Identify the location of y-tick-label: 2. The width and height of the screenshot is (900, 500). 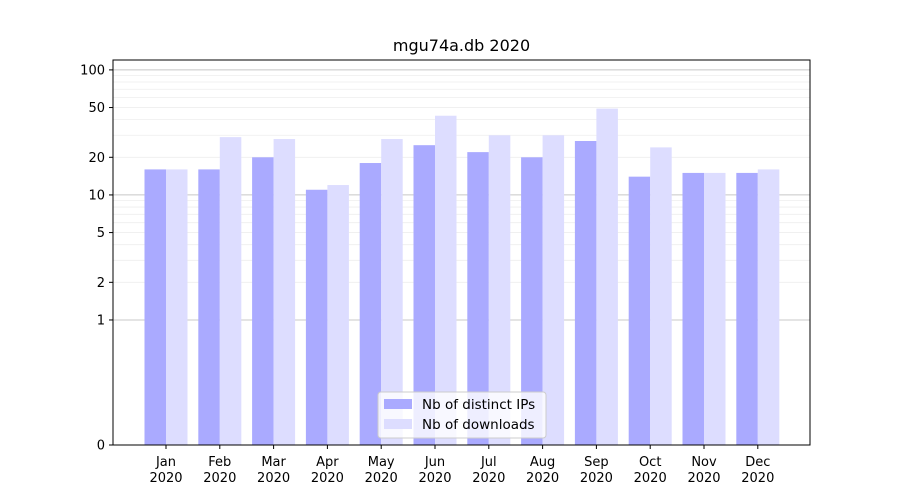
(101, 283).